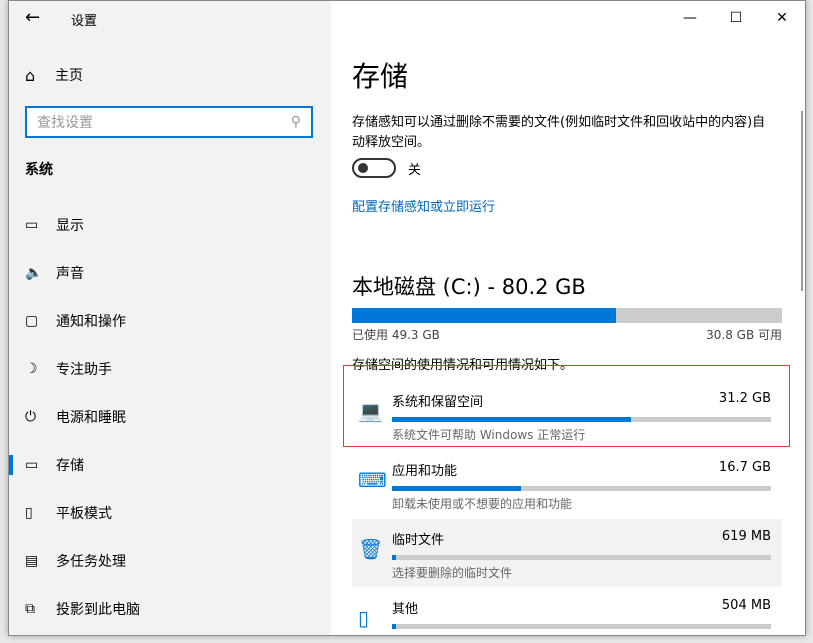 The image size is (813, 643). Describe the element at coordinates (372, 480) in the screenshot. I see `keyboard-monitor-icon: ⌨` at that location.